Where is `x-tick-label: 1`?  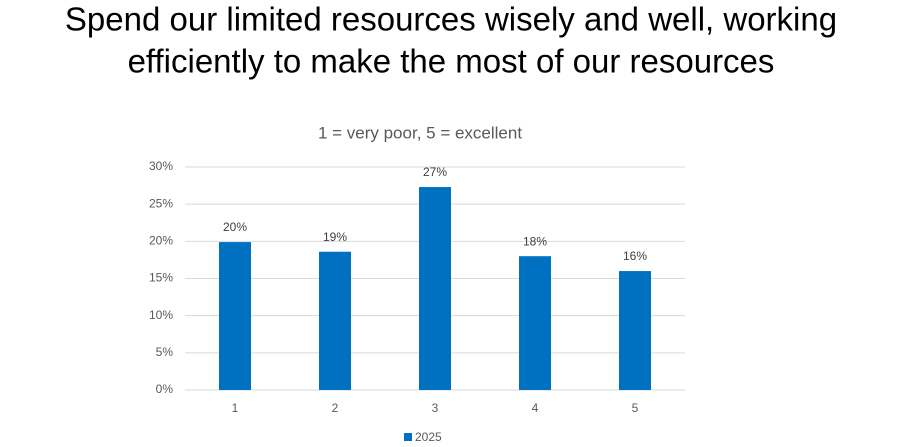 x-tick-label: 1 is located at coordinates (235, 408).